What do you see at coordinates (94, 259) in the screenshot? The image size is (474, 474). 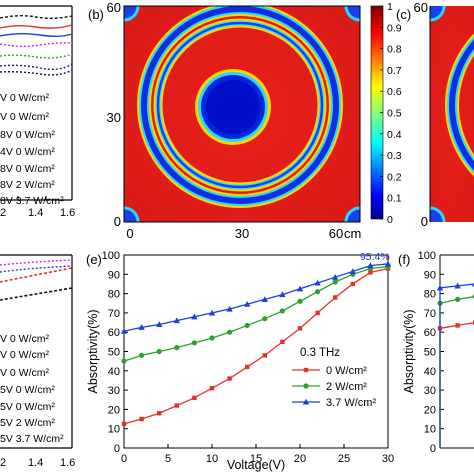 I see `panel-e-label: (e)` at bounding box center [94, 259].